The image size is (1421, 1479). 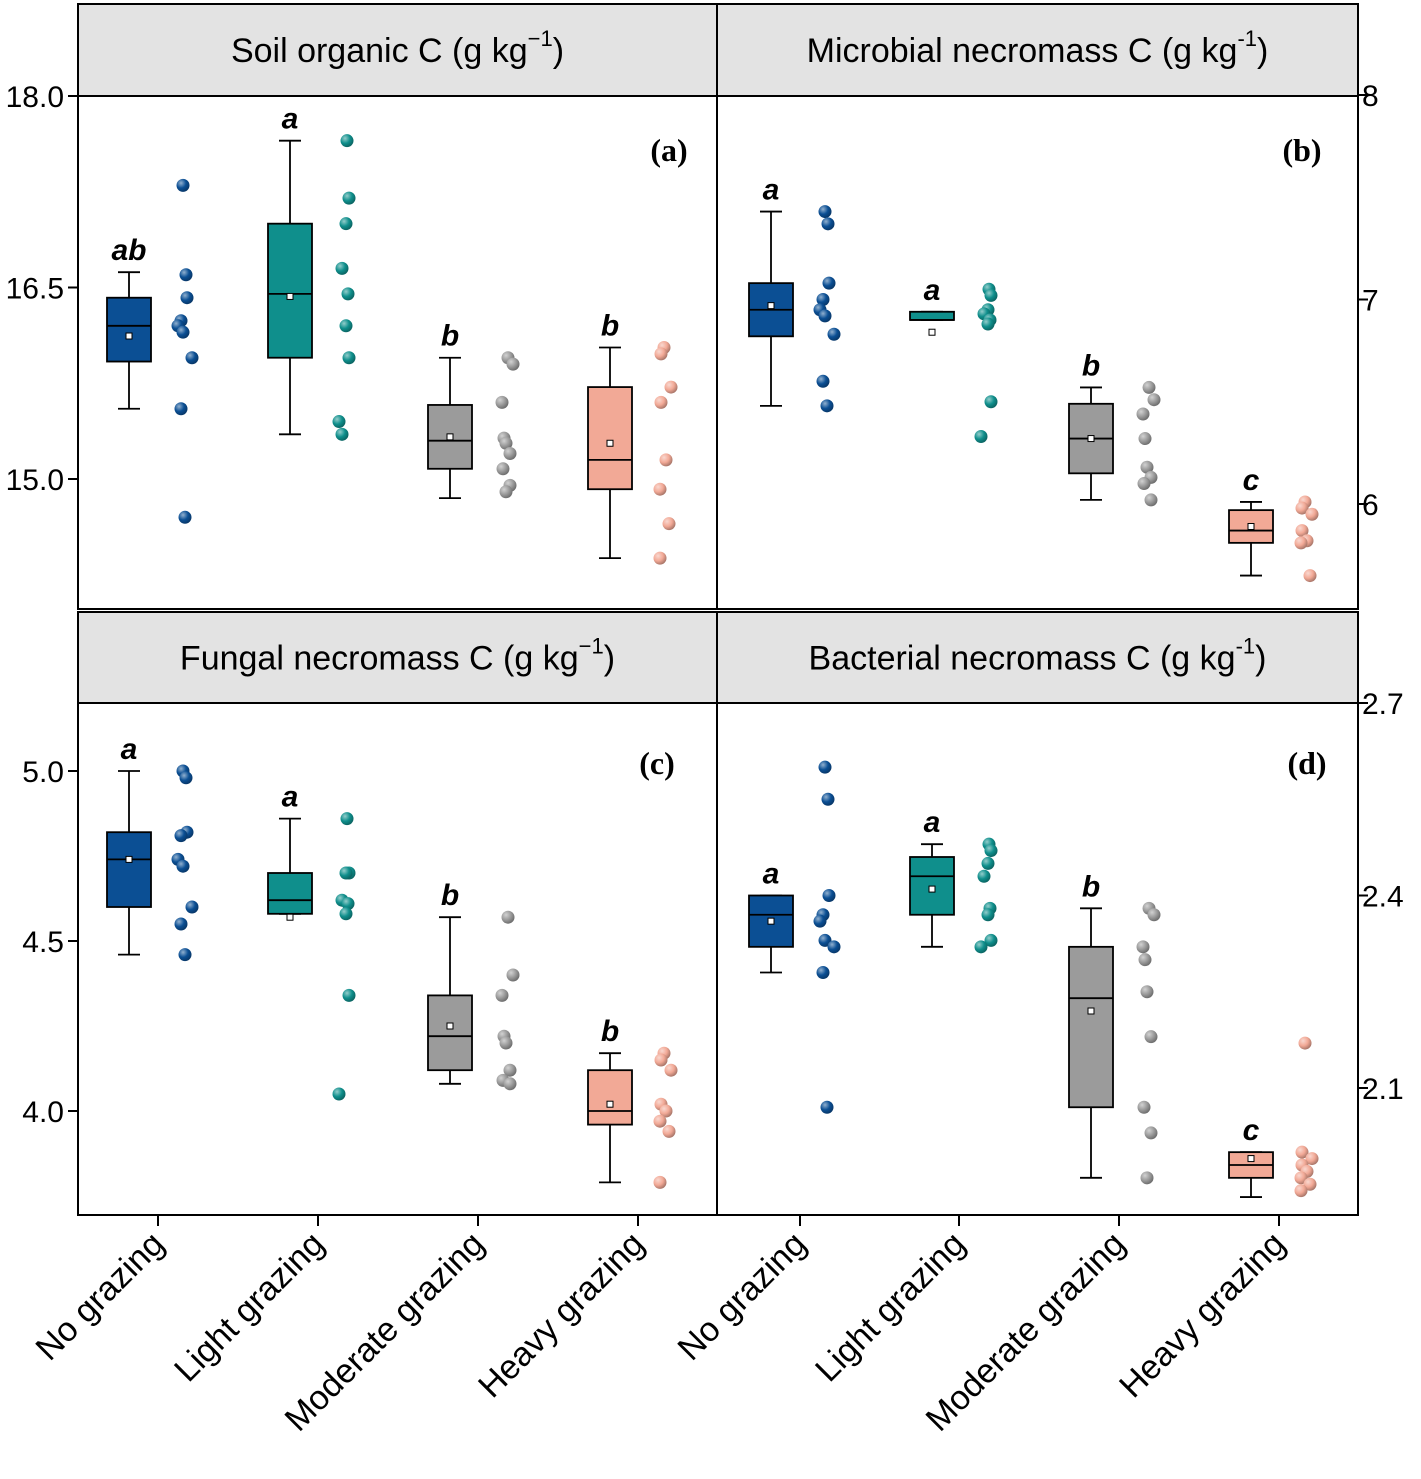 I want to click on ytick-label-a: 15.0, so click(x=35, y=480).